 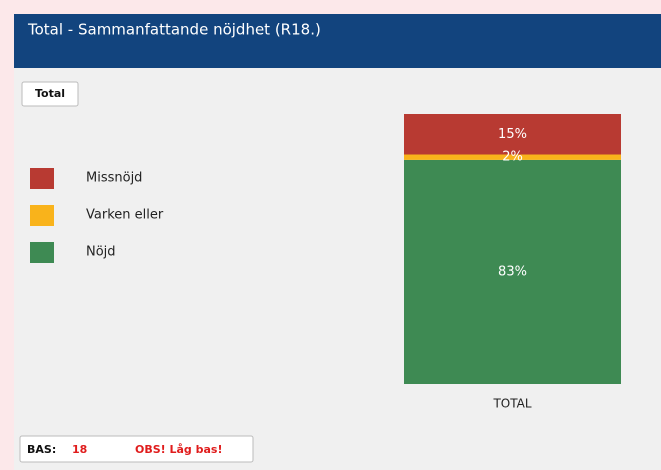 I want to click on legend-label: Varken eller, so click(x=125, y=215).